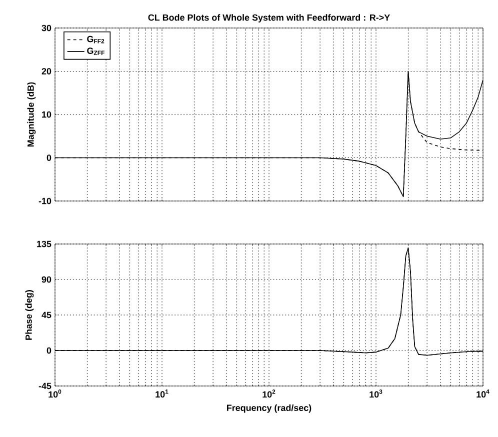  What do you see at coordinates (269, 394) in the screenshot?
I see `x-tick-label: 10$^{2}$` at bounding box center [269, 394].